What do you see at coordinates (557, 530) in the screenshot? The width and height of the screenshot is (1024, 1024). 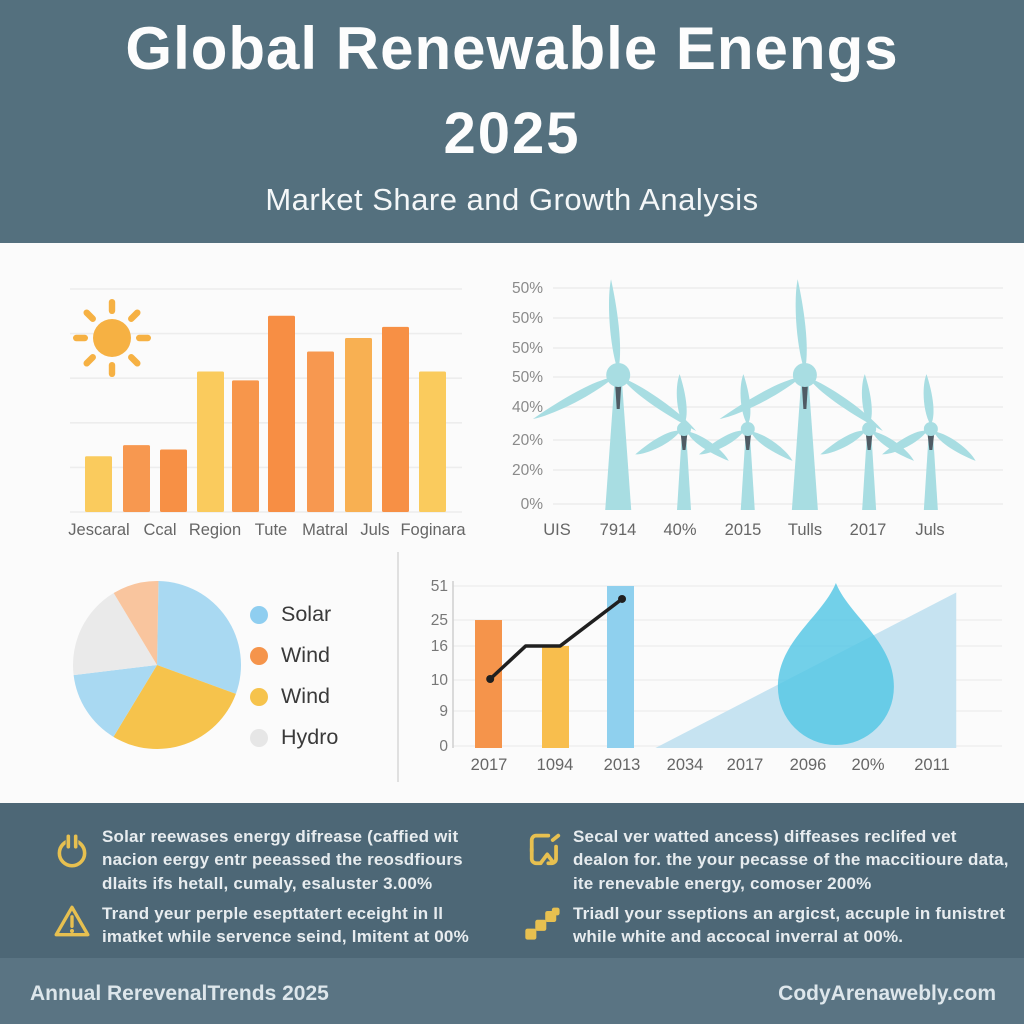 I see `x-tick-label: UIS` at bounding box center [557, 530].